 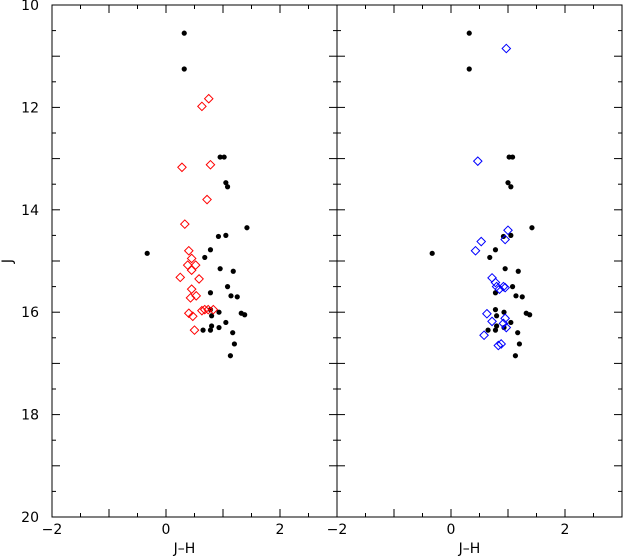 What do you see at coordinates (30, 518) in the screenshot?
I see `y-tick-label: 20` at bounding box center [30, 518].